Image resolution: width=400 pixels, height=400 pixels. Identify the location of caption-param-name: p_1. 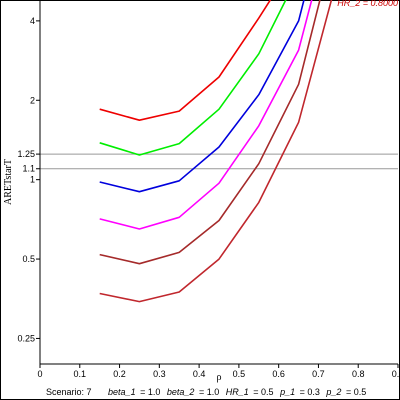
(287, 392).